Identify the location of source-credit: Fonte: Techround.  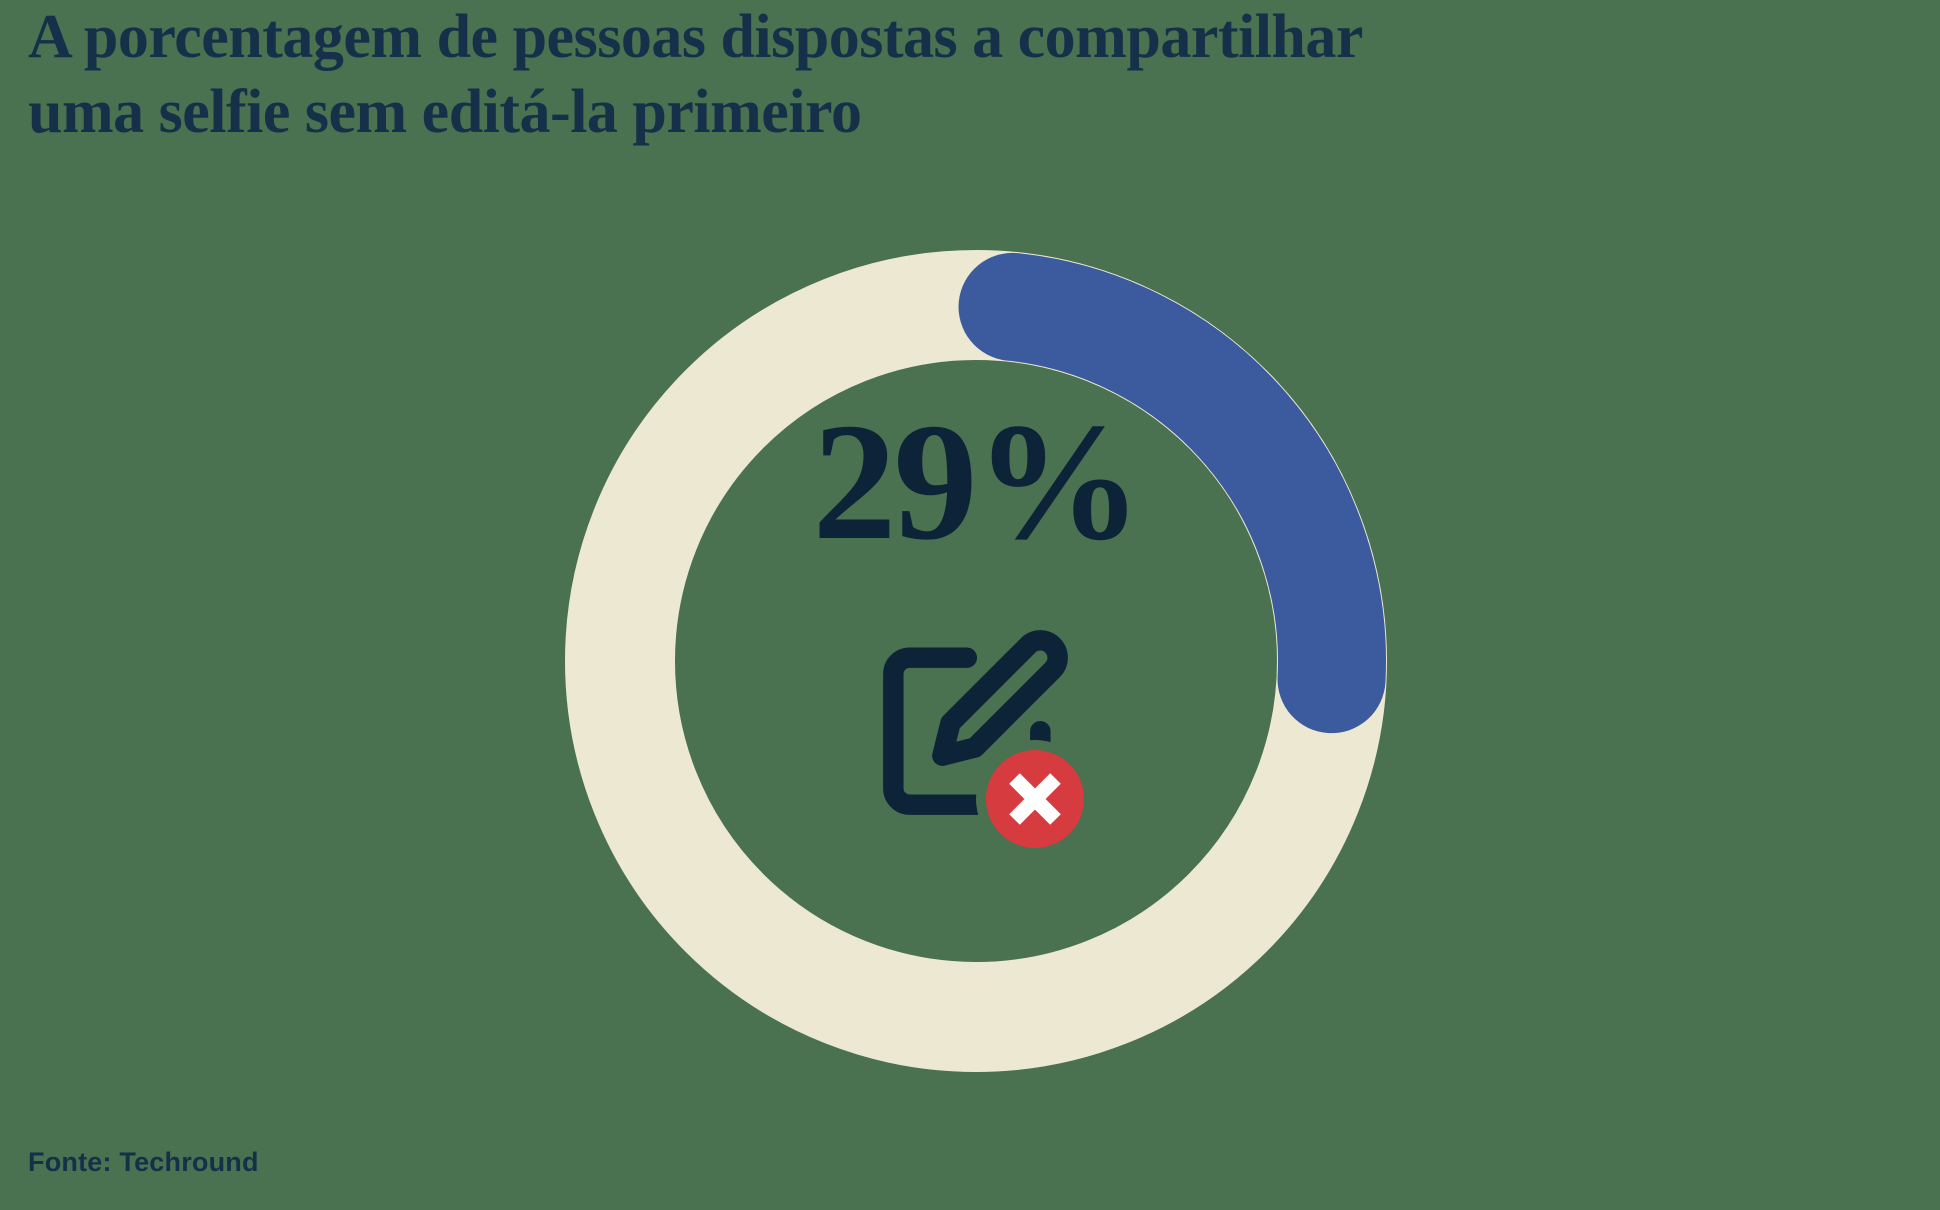
(143, 1162).